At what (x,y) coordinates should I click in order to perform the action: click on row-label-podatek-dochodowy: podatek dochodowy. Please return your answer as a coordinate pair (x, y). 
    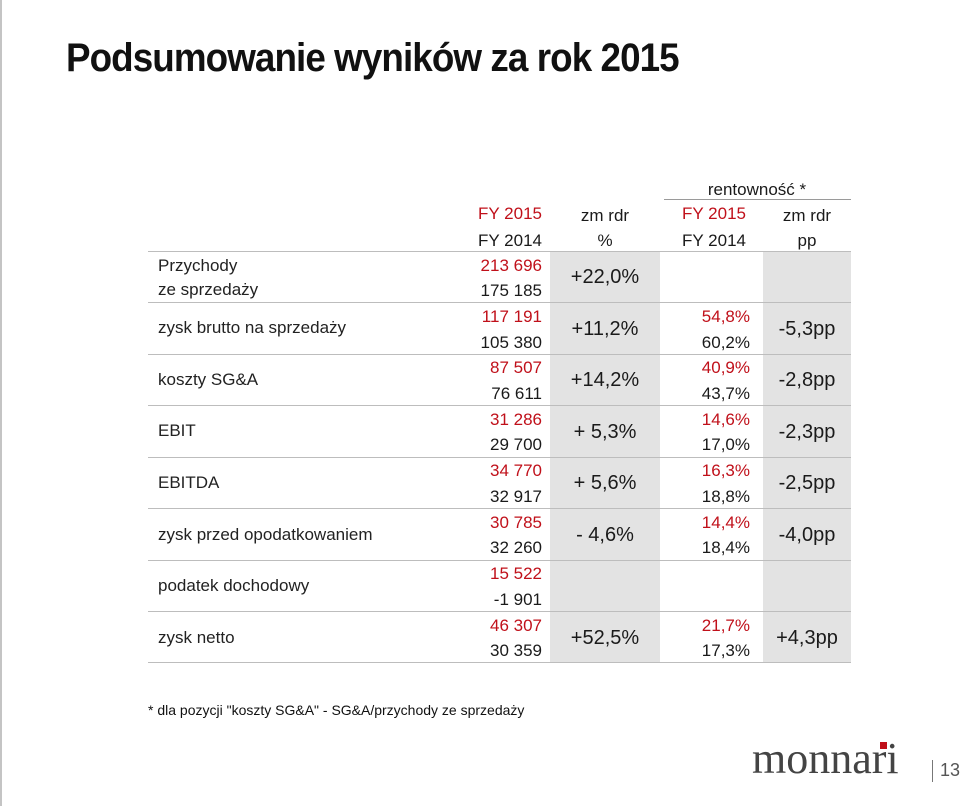
    Looking at the image, I should click on (234, 585).